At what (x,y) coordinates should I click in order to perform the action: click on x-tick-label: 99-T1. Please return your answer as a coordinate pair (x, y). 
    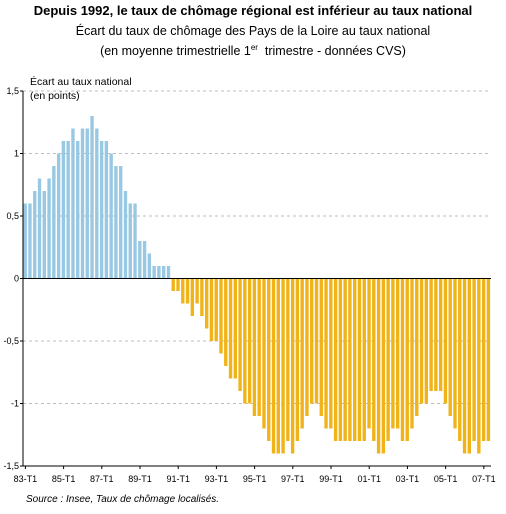
    Looking at the image, I should click on (331, 479).